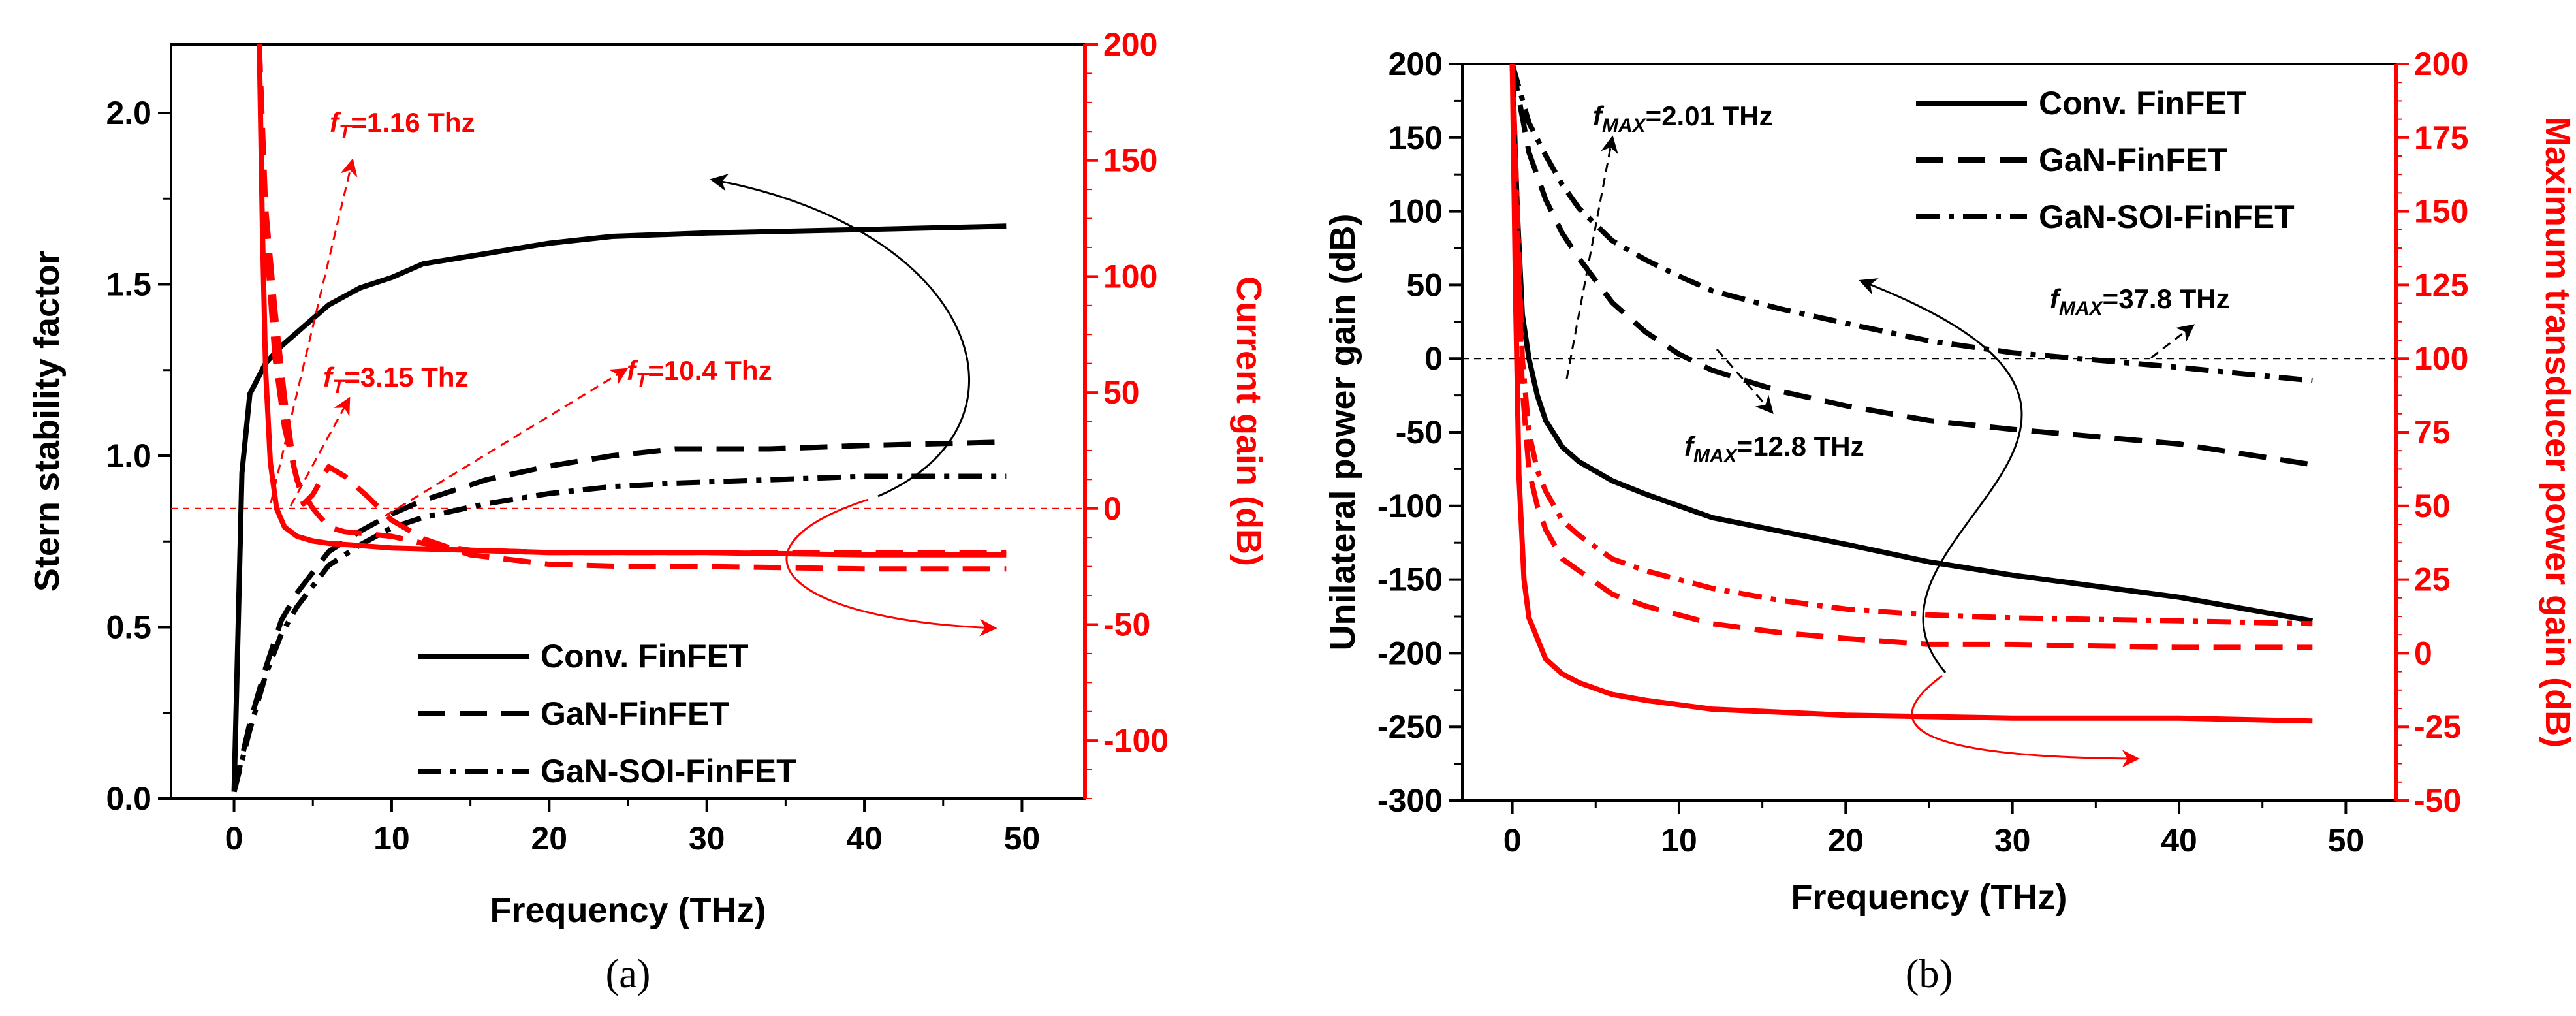 Image resolution: width=2576 pixels, height=1016 pixels. Describe the element at coordinates (668, 771) in the screenshot. I see `chart-a-legend-label: GaN-SOI-FinFET` at that location.